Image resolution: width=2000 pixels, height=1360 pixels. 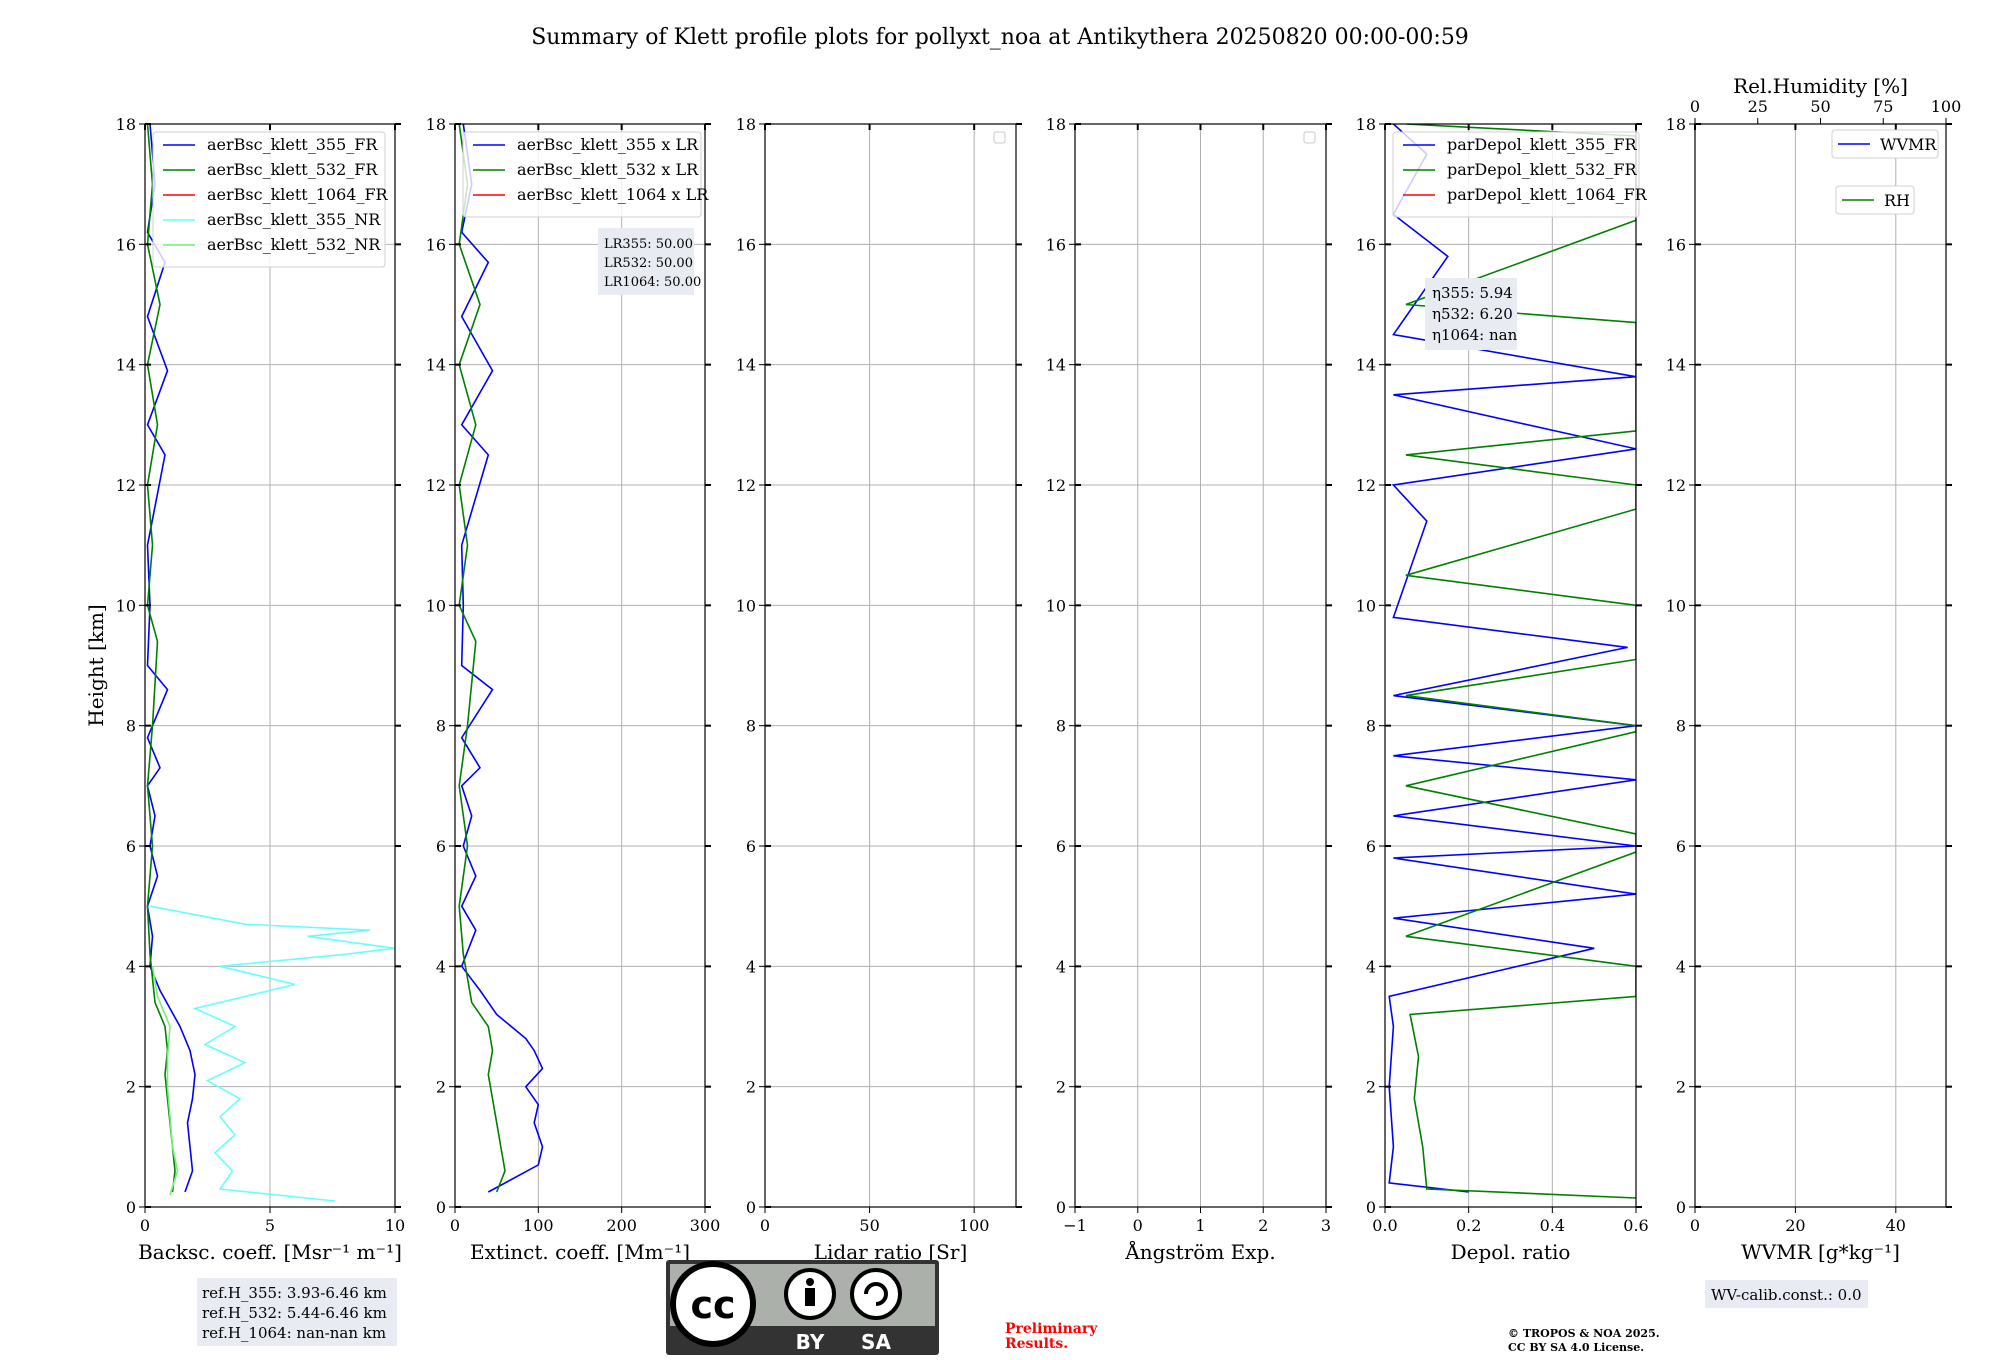 I want to click on series-line-aerBsc_klett_355_FR, so click(x=171, y=658).